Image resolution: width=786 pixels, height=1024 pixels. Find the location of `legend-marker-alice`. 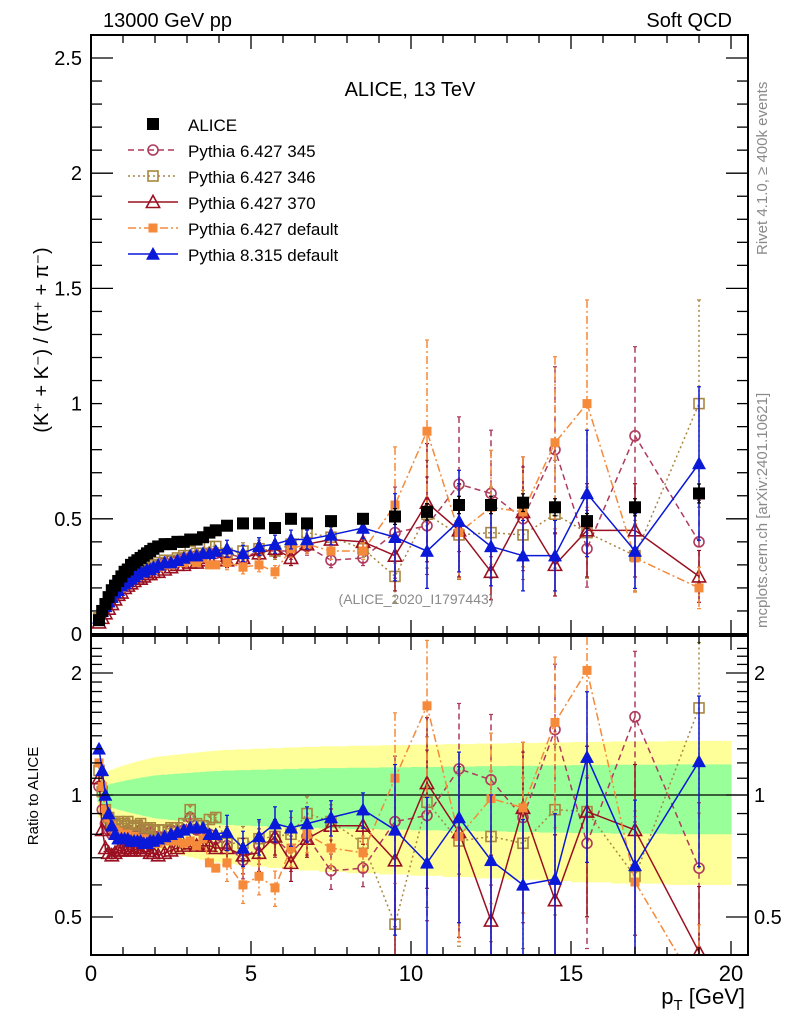

legend-marker-alice is located at coordinates (153, 124).